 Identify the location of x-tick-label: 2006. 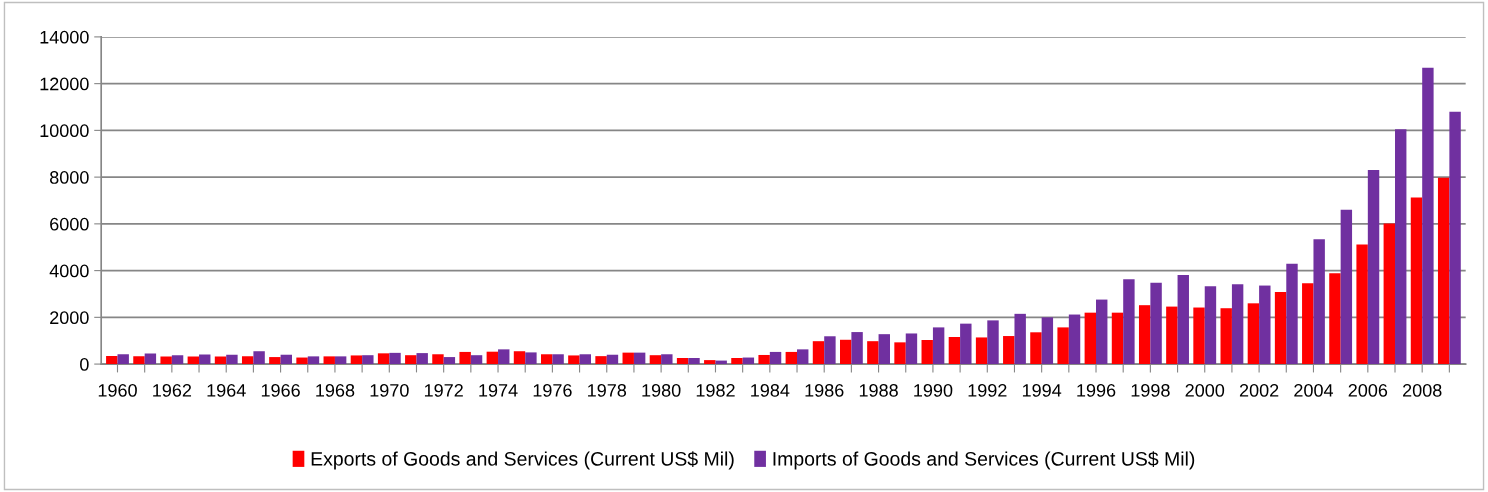
(1368, 390).